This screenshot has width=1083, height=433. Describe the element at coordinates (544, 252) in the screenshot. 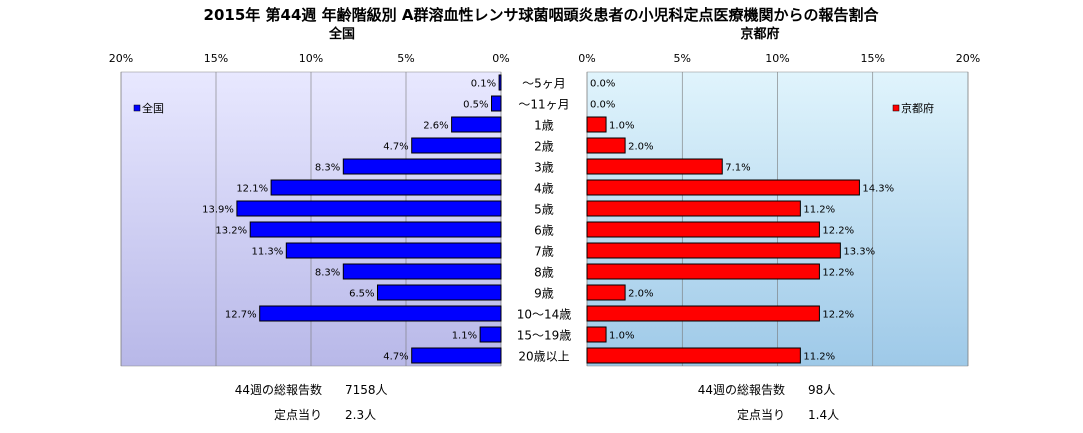

I see `category-label: 7歳` at that location.